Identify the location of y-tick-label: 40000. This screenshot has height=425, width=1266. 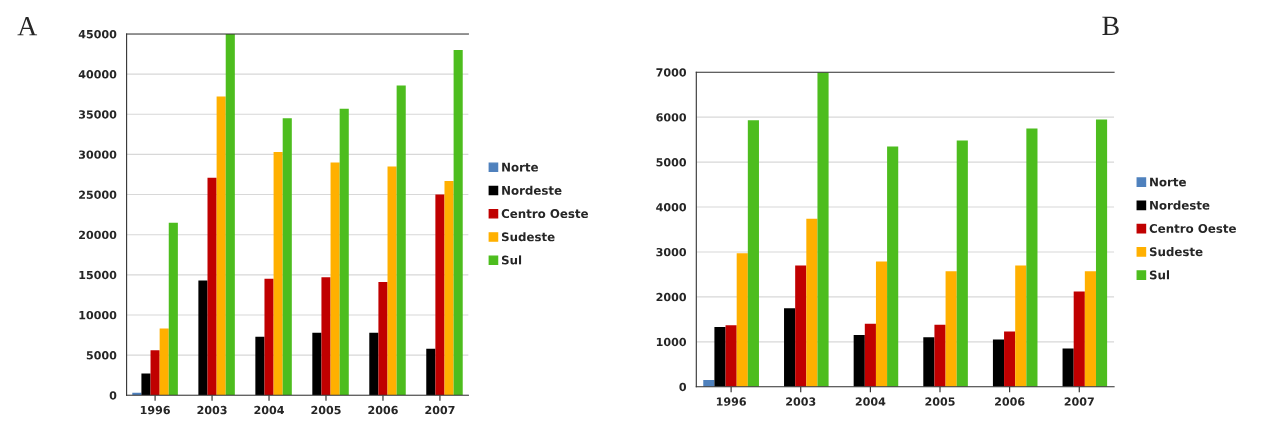
(97, 74).